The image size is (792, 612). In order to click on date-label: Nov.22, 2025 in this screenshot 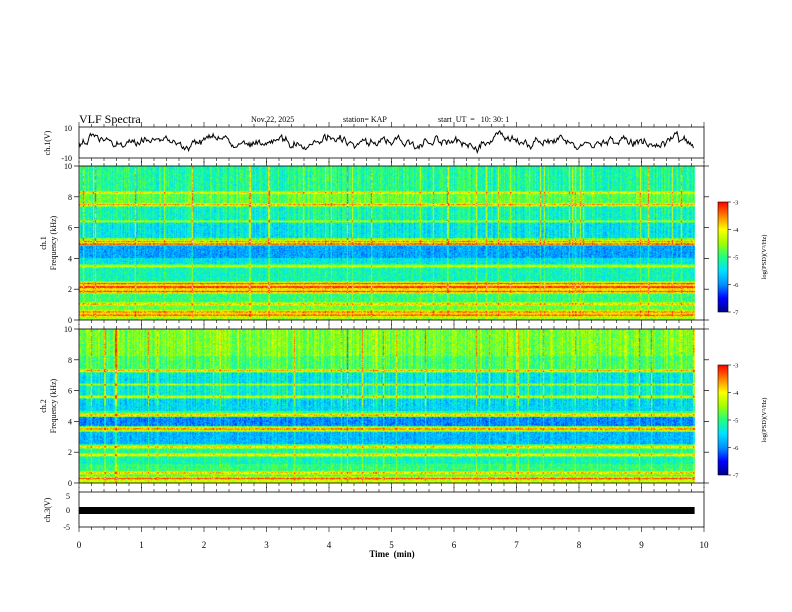, I will do `click(272, 119)`.